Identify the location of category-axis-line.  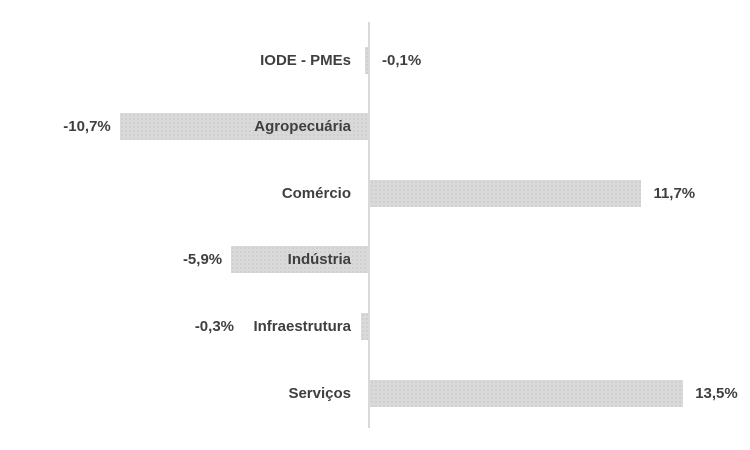
(369, 225).